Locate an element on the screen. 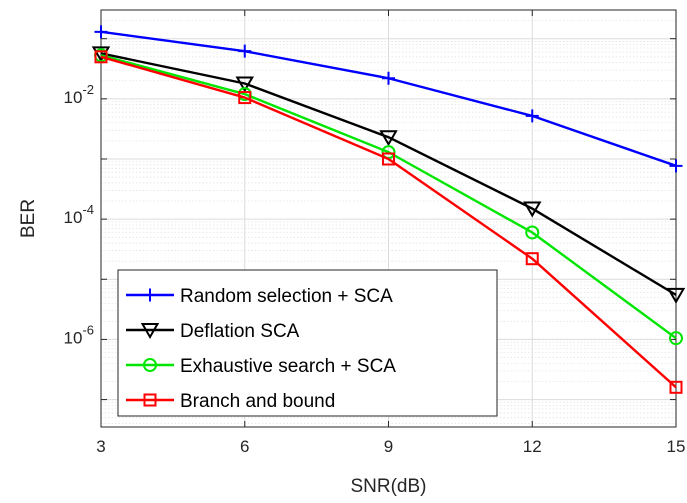  x-tick-label: 9 is located at coordinates (388, 446).